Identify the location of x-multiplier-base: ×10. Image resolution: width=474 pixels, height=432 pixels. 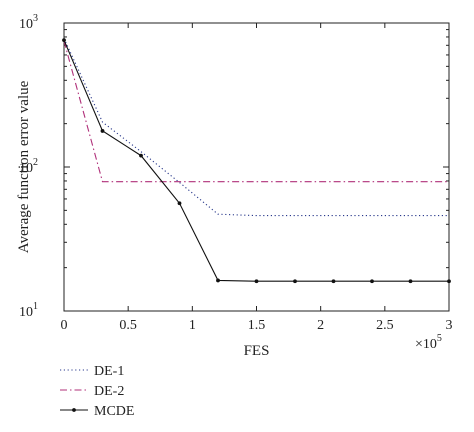
(426, 344).